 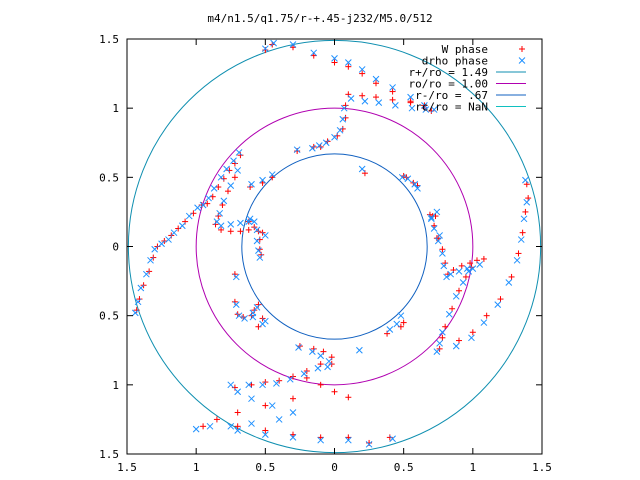 What do you see at coordinates (542, 467) in the screenshot?
I see `x-tick-label: 1.5` at bounding box center [542, 467].